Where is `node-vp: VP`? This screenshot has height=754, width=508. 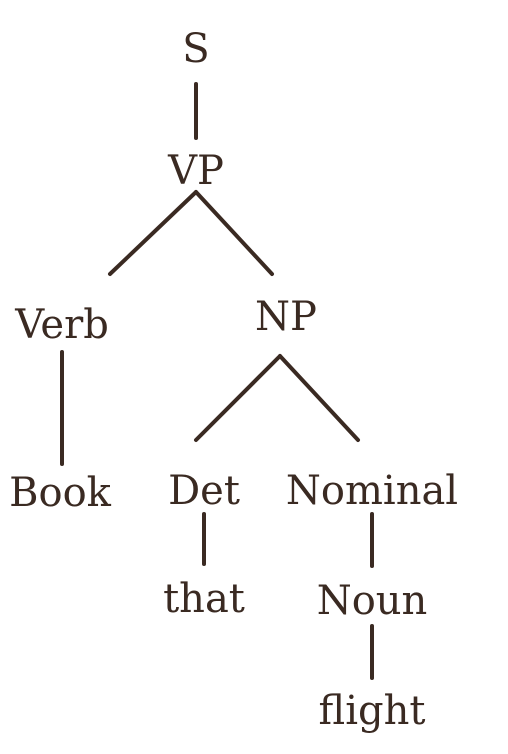
node-vp: VP is located at coordinates (195, 171).